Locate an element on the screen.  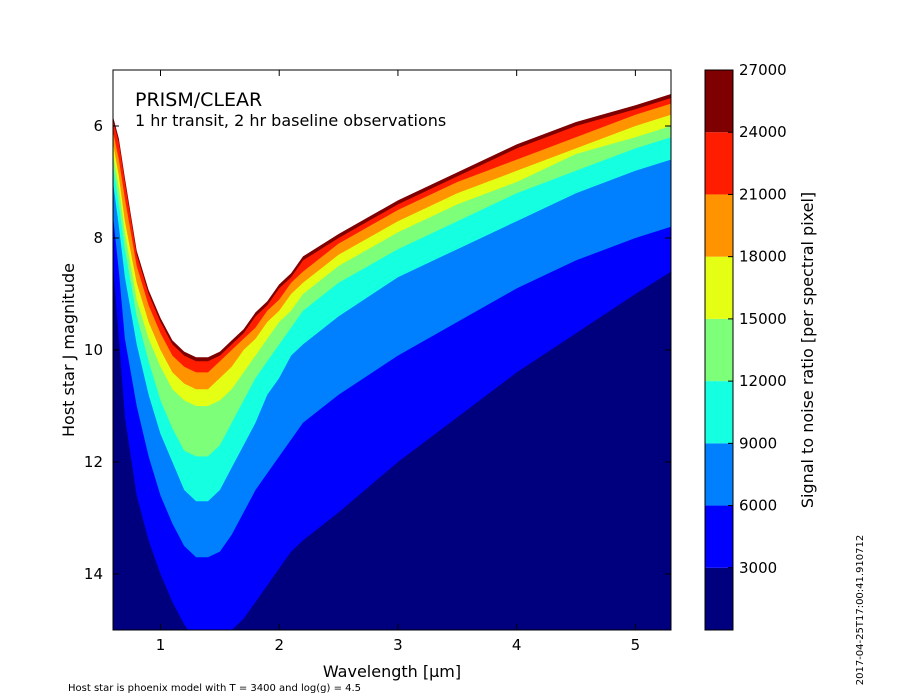
y-tick-label: 14 is located at coordinates (93, 574).